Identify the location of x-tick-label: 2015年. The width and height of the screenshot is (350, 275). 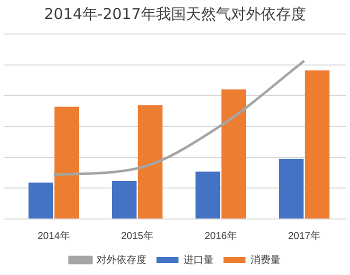
(137, 236).